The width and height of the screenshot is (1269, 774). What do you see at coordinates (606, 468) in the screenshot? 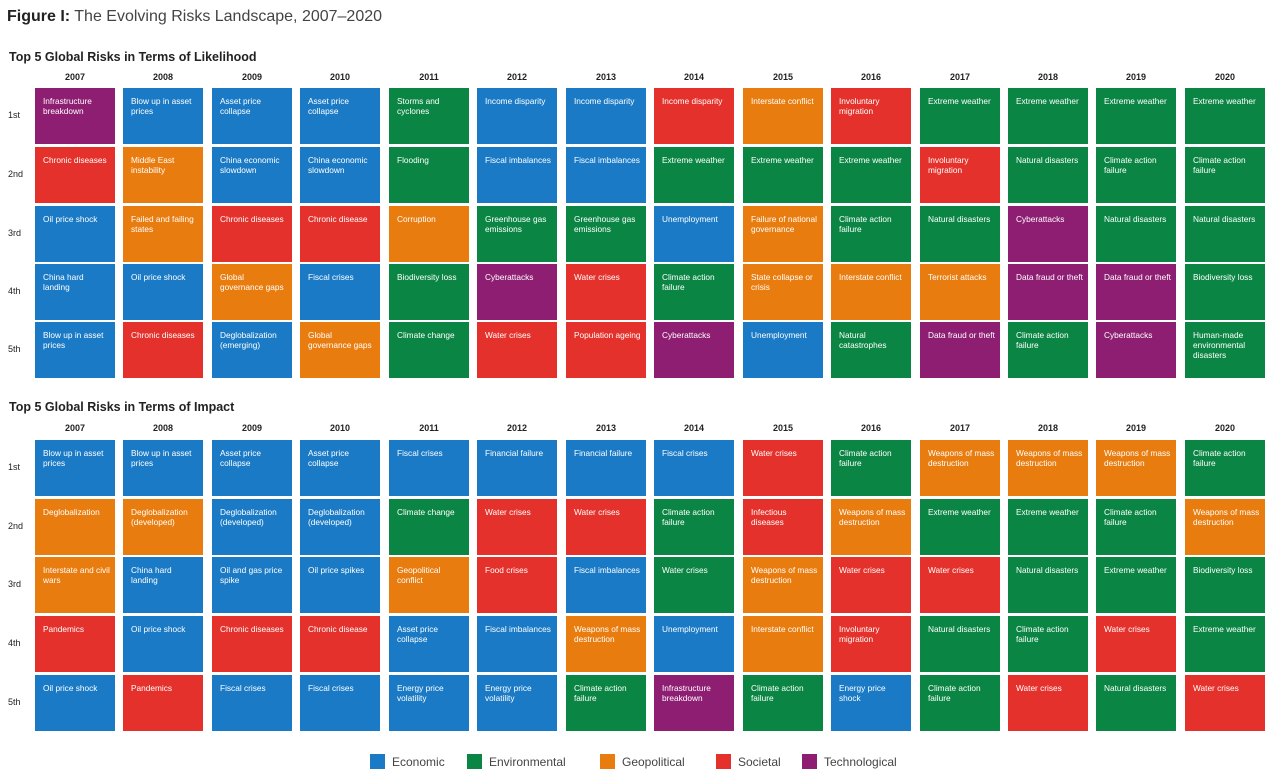
I see `risk-cell: Financial failure` at bounding box center [606, 468].